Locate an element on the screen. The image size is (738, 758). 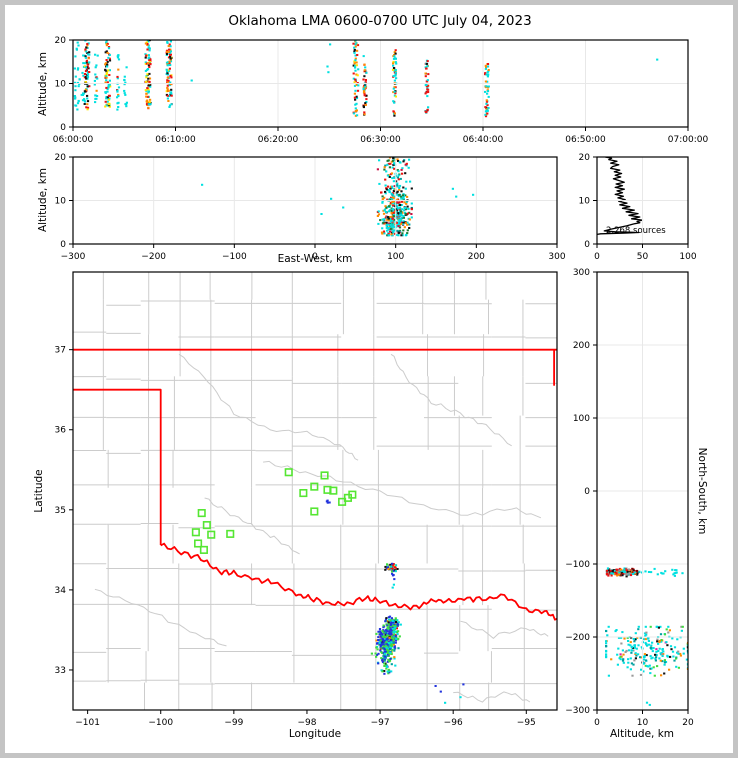
svg-text: −97 is located at coordinates (380, 723).